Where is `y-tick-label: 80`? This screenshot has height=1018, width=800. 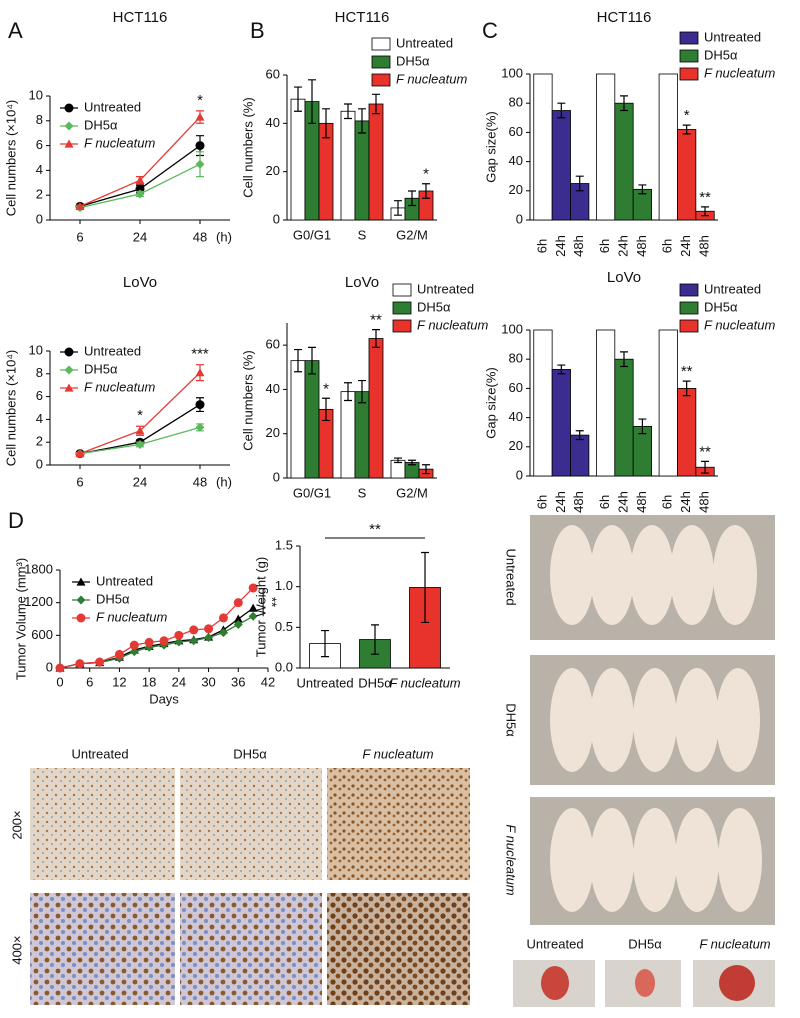 y-tick-label: 80 is located at coordinates (516, 358).